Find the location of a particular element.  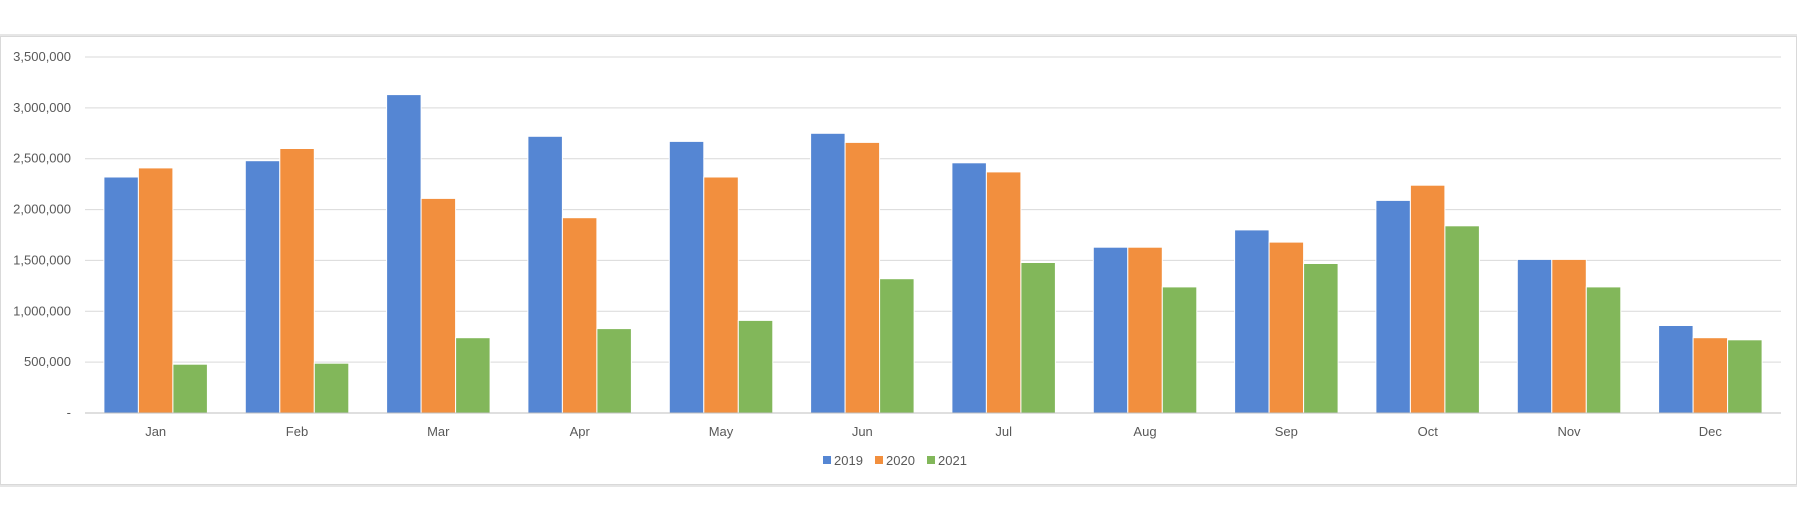

x-tick-label: Apr is located at coordinates (580, 431).